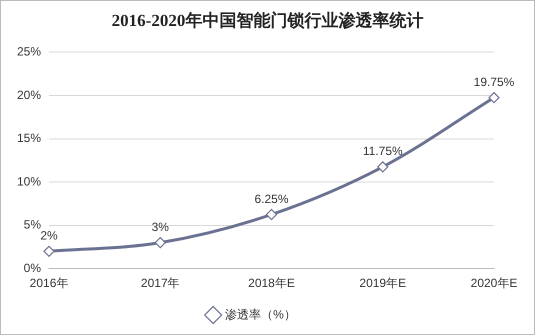 This screenshot has width=535, height=335. Describe the element at coordinates (260, 314) in the screenshot. I see `legend-label: 渗透率（%）` at that location.